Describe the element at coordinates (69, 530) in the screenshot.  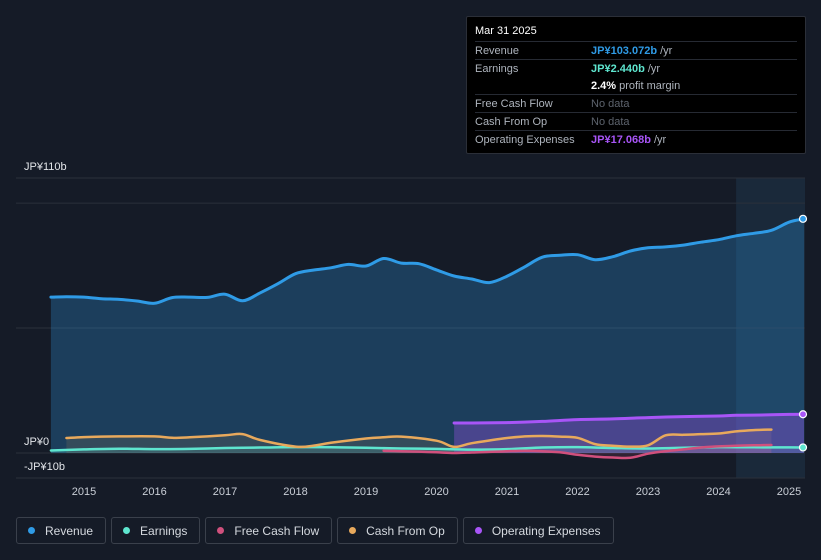
I see `legend-label: Revenue` at that location.